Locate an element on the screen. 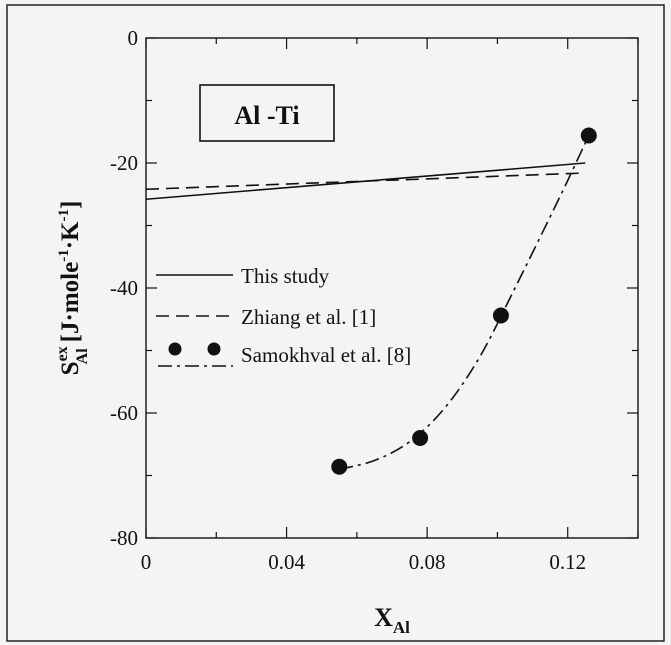 Image resolution: width=671 pixels, height=645 pixels. y-axis-label-sub: Al is located at coordinates (82, 356).